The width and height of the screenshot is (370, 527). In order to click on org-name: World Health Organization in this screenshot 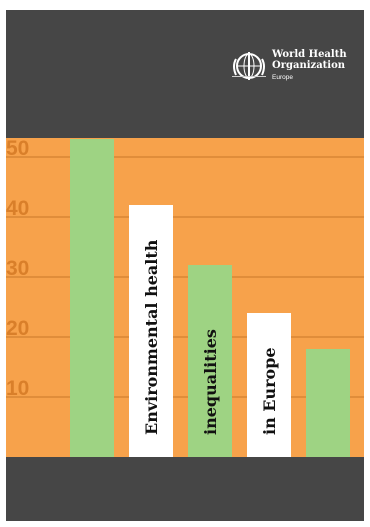, I will do `click(312, 60)`.